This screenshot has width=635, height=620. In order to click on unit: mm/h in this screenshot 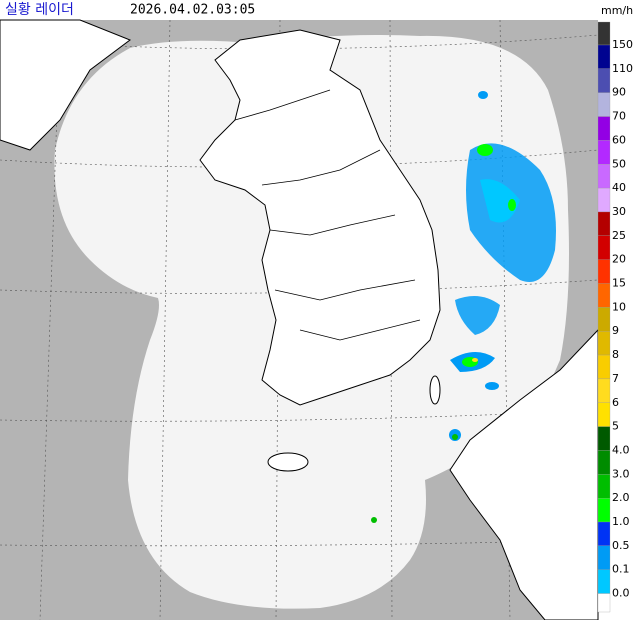, I will do `click(617, 10)`.